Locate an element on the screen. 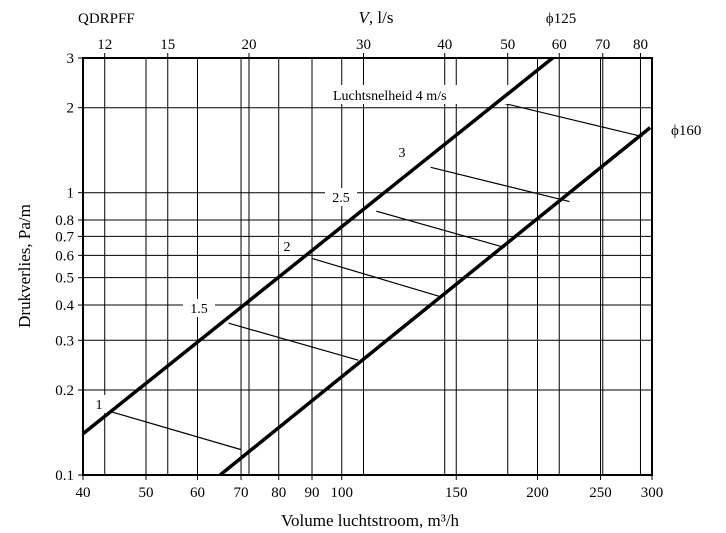 The image size is (726, 533). x-tick-label: 250 is located at coordinates (600, 493).